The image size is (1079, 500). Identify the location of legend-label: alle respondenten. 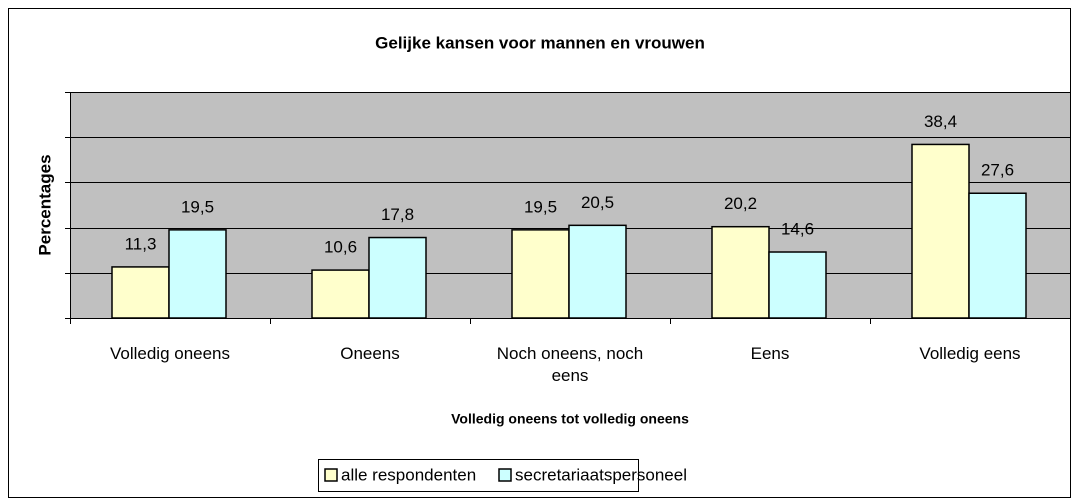
(408, 474).